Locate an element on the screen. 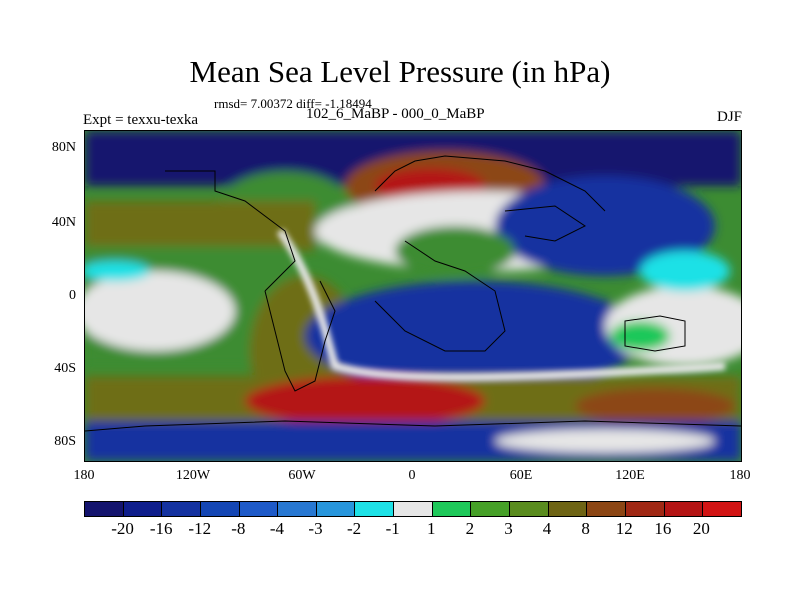 This screenshot has height=600, width=800. field-cyan-westpacific is located at coordinates (685, 271).